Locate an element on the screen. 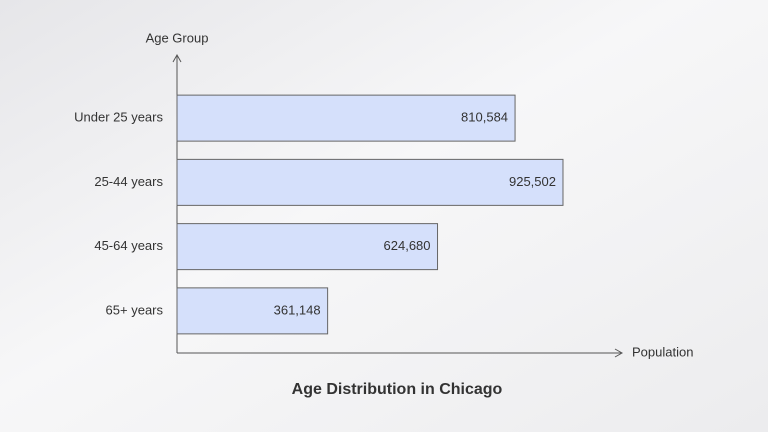 This screenshot has height=432, width=768. y-tick-label: 25-44 years is located at coordinates (128, 181).